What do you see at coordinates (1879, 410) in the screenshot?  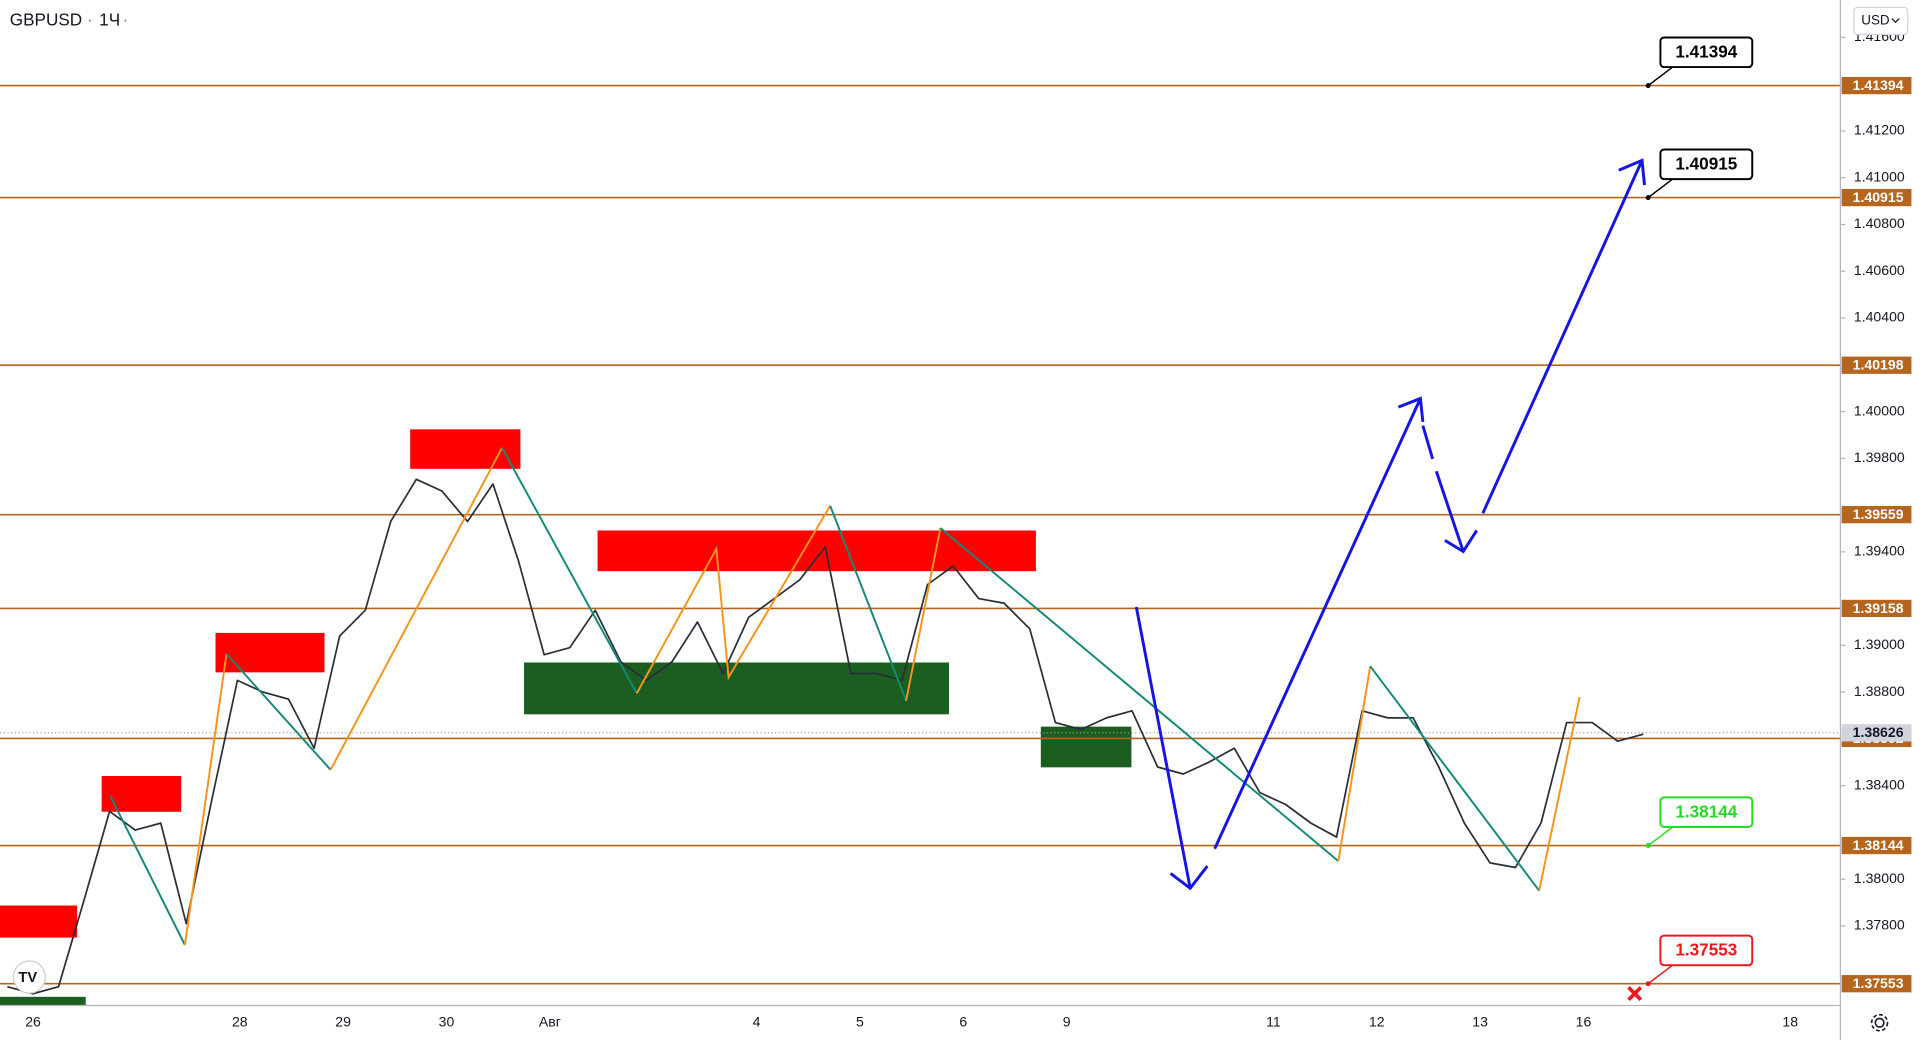 I see `y-tick-label: 1.40000` at bounding box center [1879, 410].